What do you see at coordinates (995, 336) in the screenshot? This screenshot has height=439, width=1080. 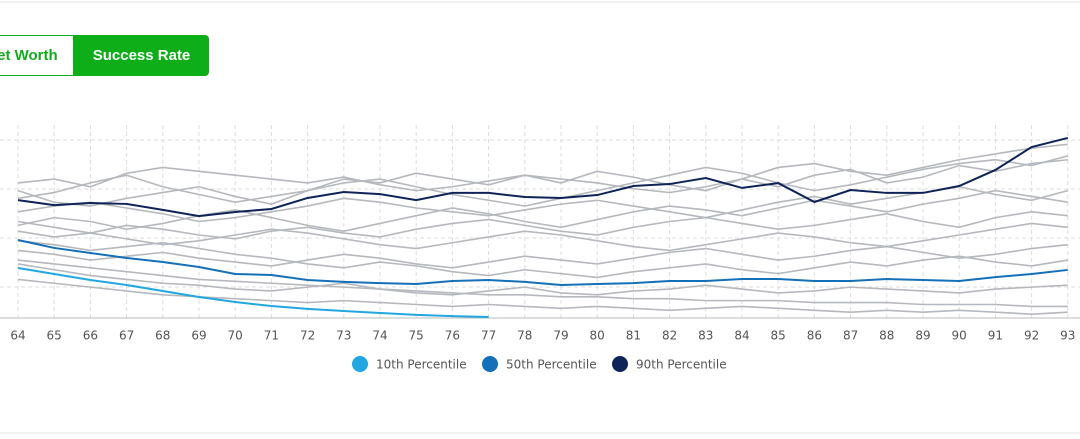 I see `x-tick-label: 91` at bounding box center [995, 336].